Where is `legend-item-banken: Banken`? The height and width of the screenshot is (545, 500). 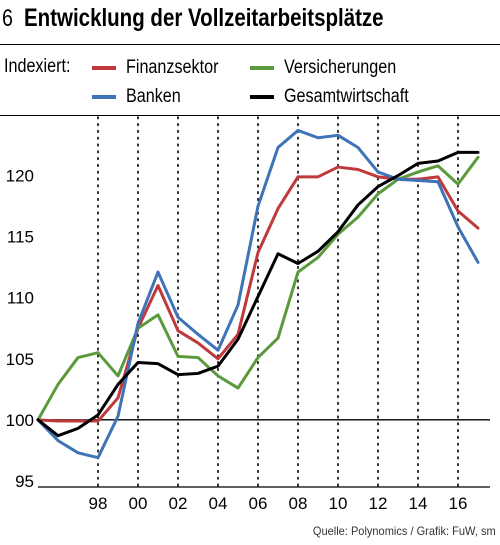
legend-item-banken: Banken is located at coordinates (141, 97).